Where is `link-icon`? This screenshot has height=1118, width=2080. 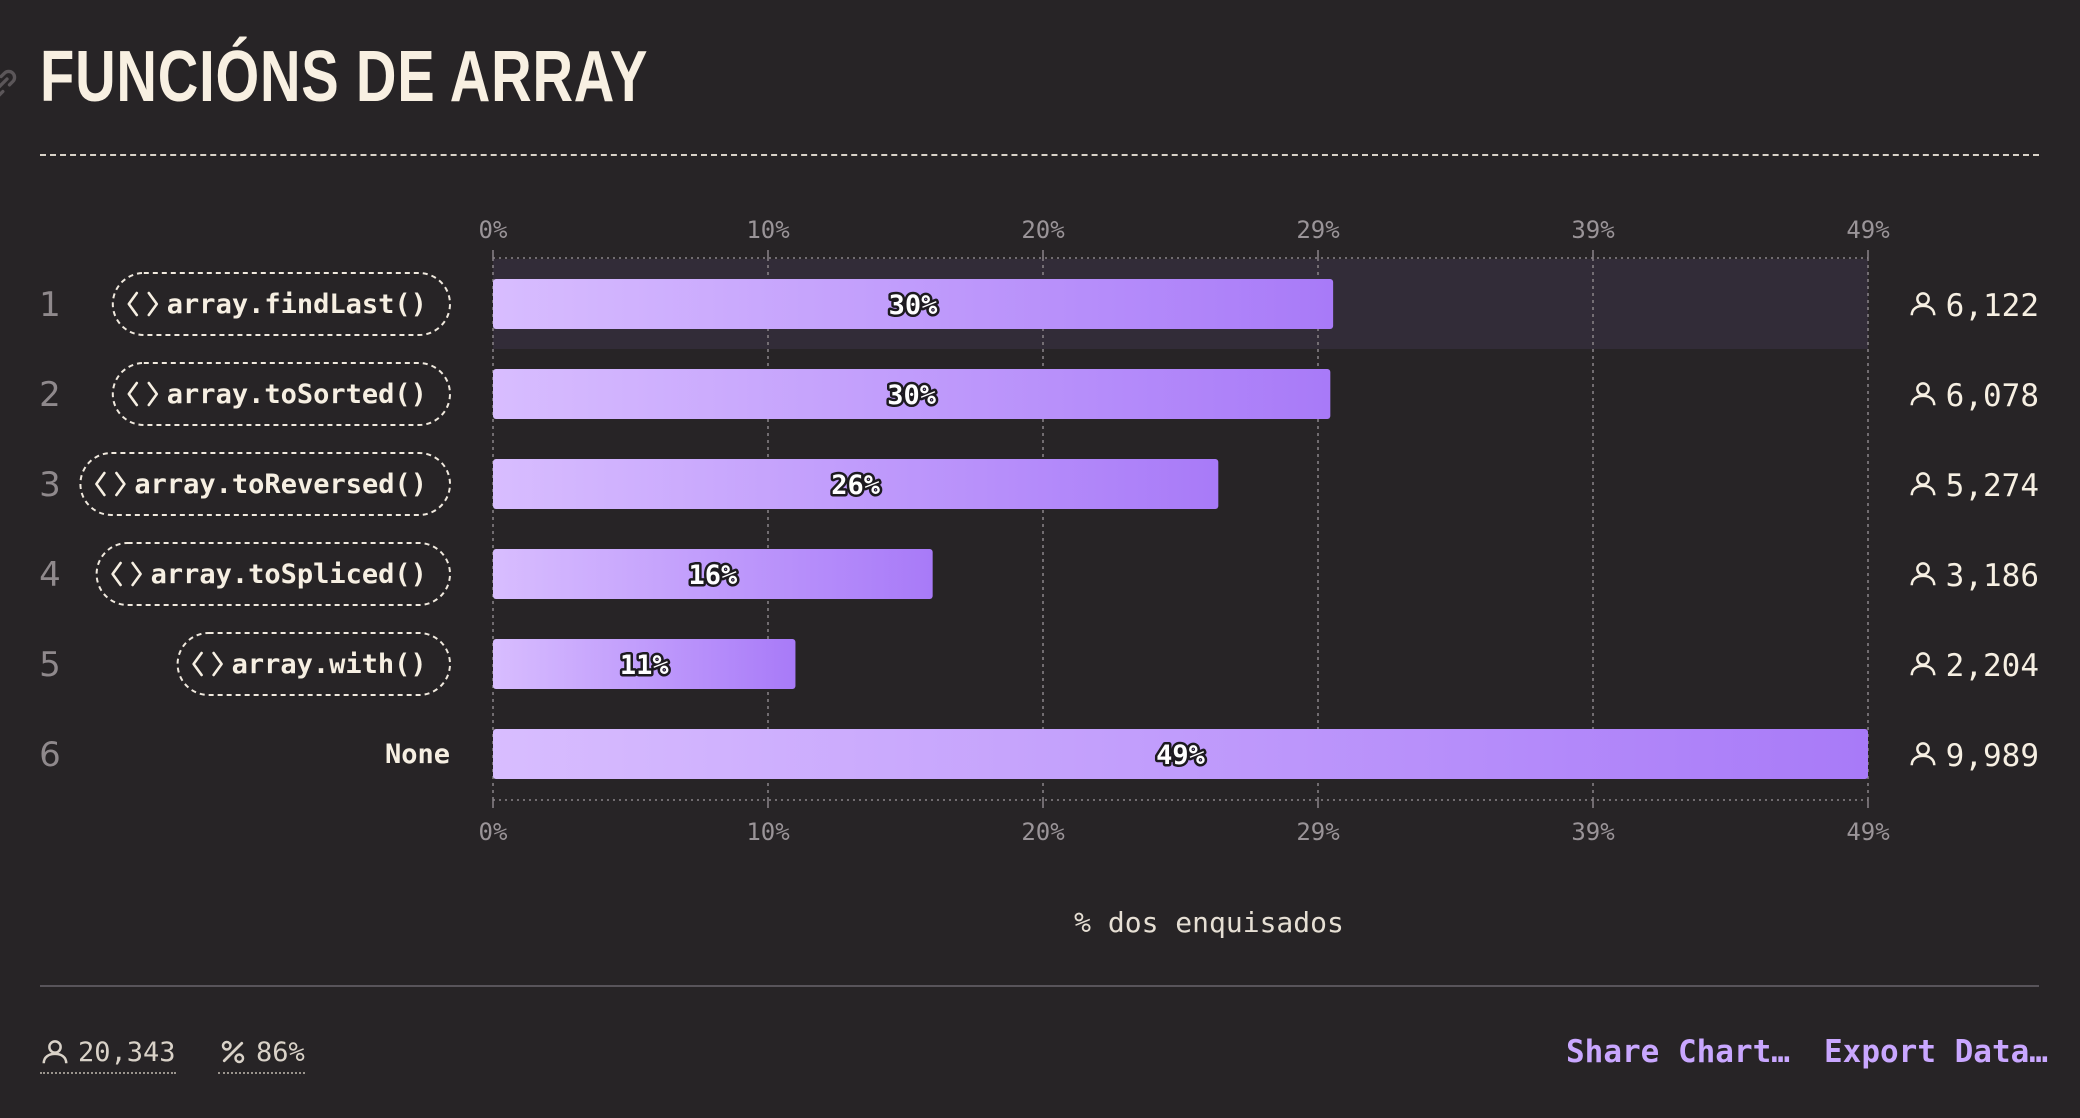
link-icon is located at coordinates (11, 84).